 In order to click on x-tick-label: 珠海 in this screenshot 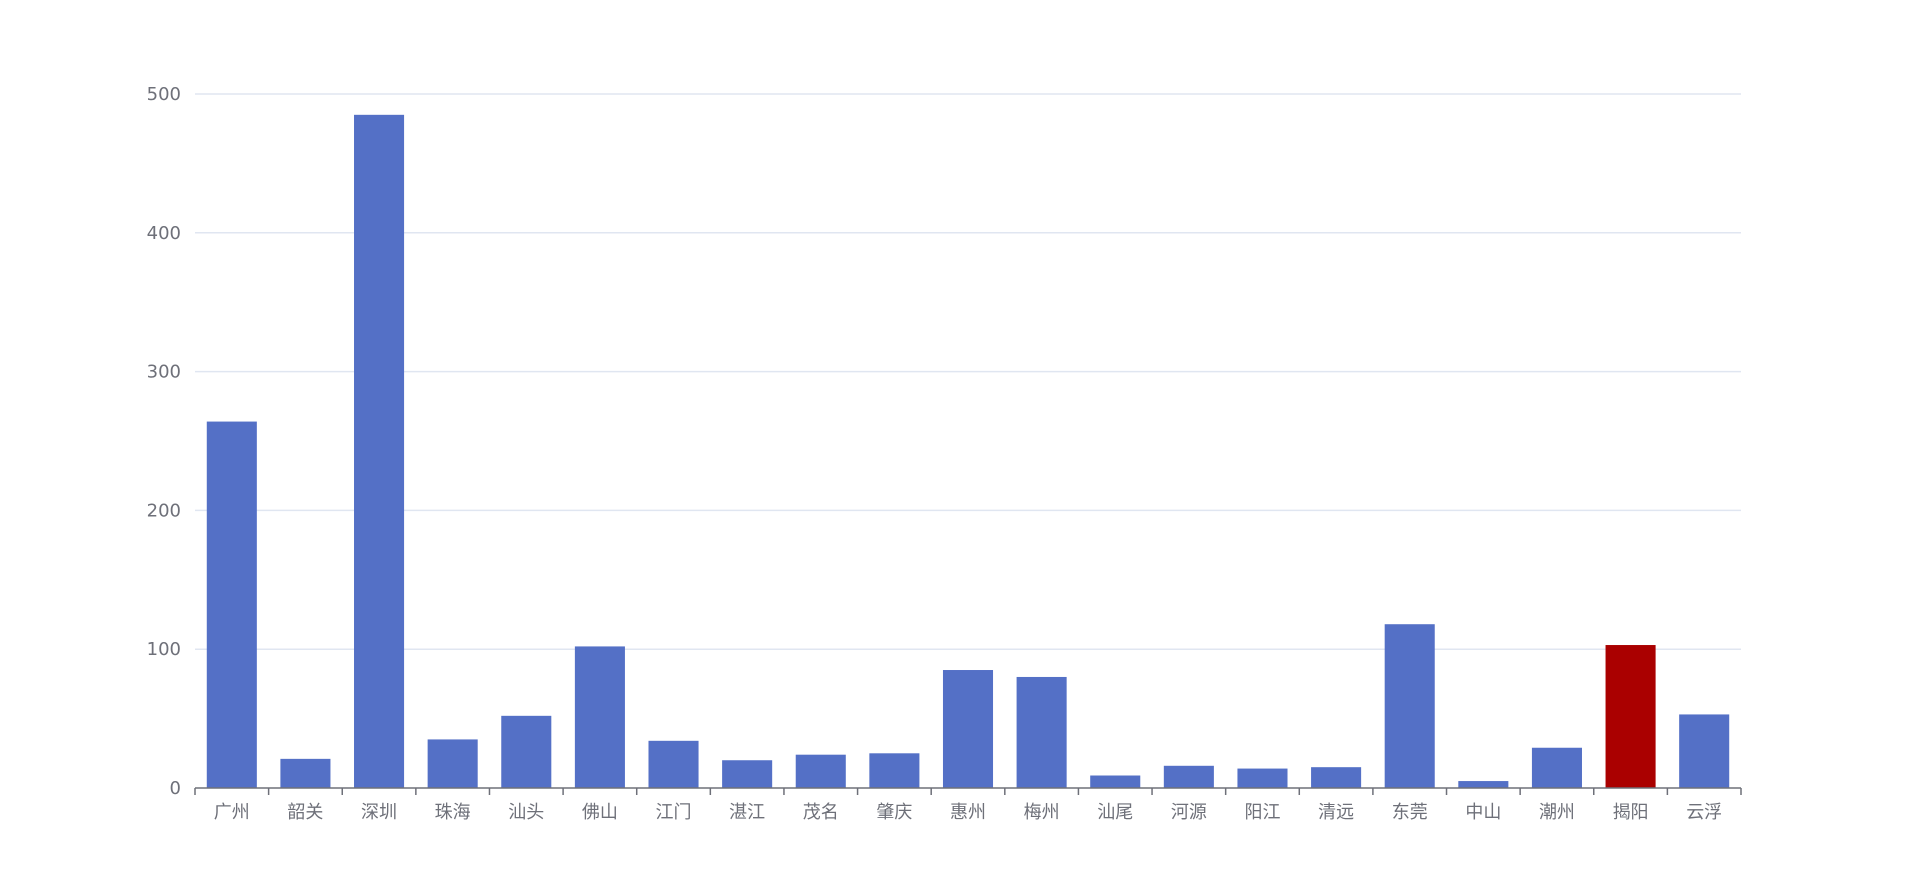, I will do `click(453, 812)`.